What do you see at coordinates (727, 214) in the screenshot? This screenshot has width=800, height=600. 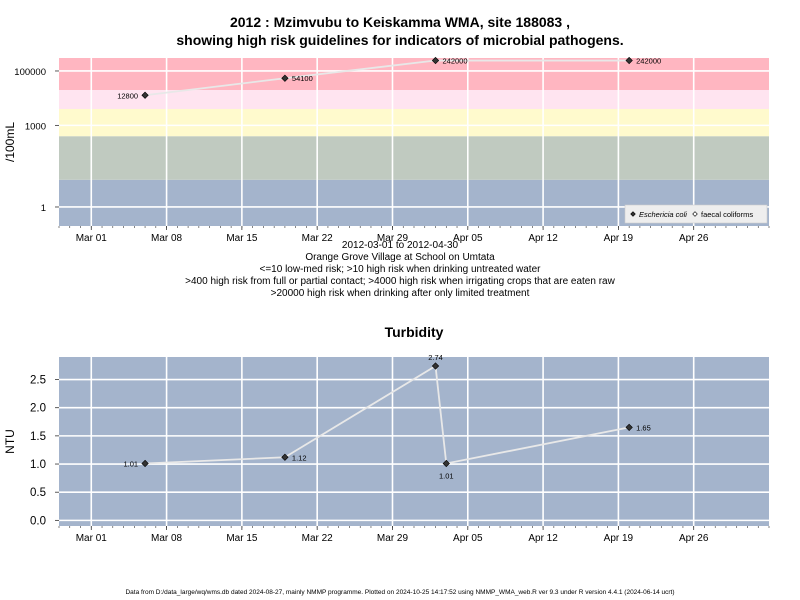 I see `legend-label: faecal coliforms` at bounding box center [727, 214].